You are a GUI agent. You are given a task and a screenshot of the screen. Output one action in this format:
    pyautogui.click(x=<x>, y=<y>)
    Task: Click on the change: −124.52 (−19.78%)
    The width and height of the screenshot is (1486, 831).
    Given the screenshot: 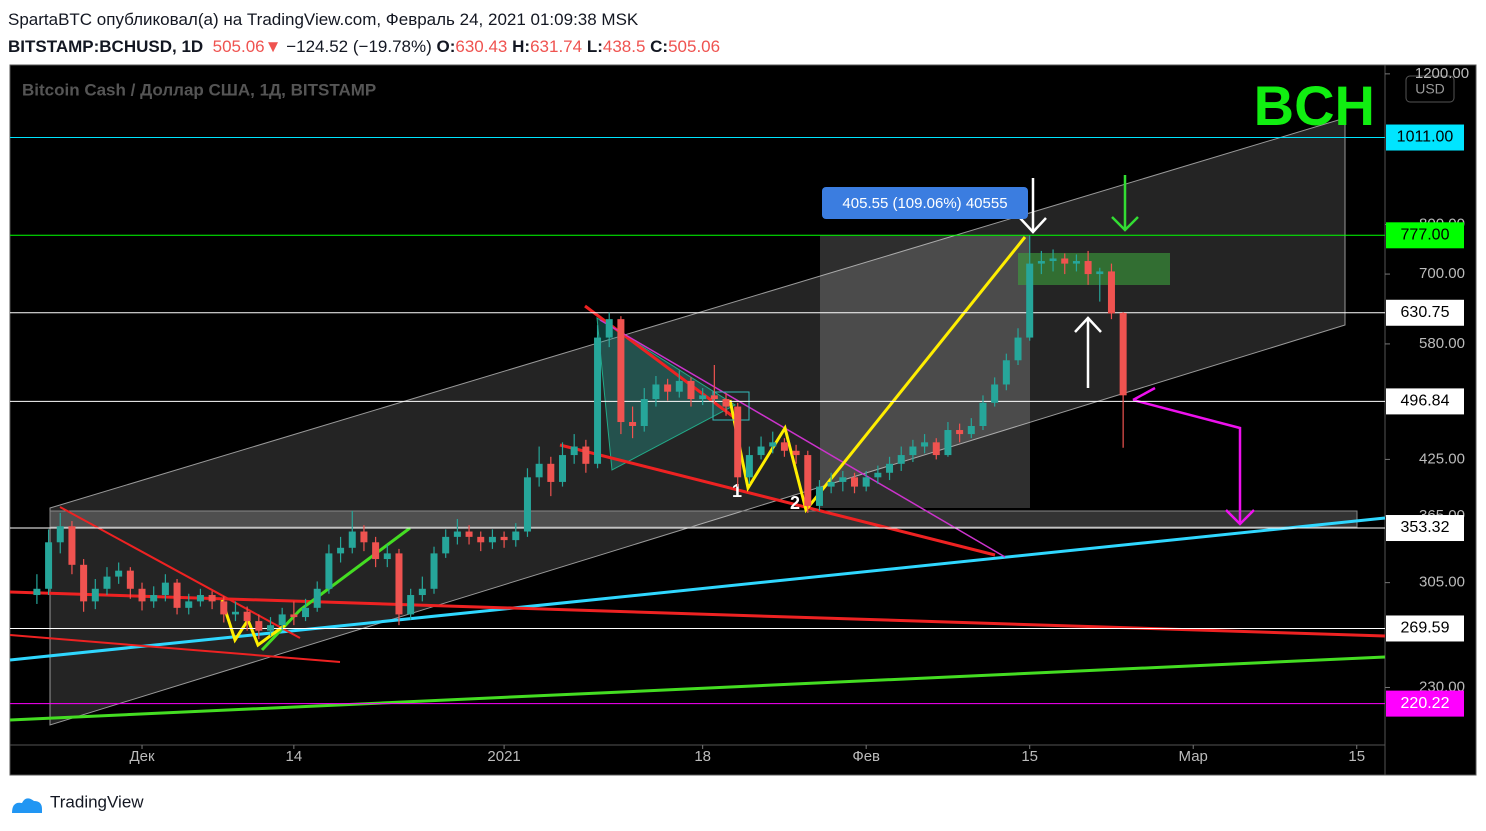 What is the action you would take?
    pyautogui.click(x=359, y=46)
    